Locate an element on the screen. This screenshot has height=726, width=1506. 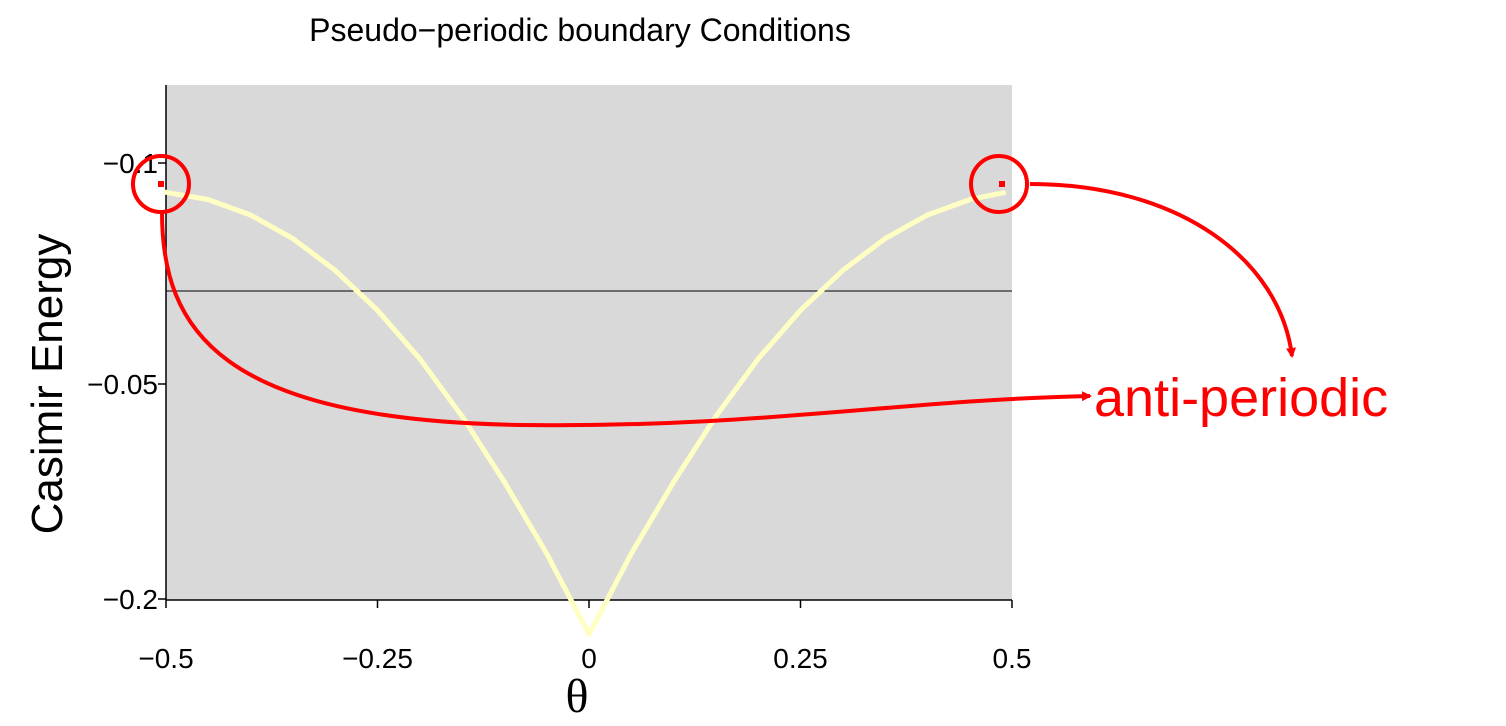
y-tick-label: −0.2 is located at coordinates (130, 599).